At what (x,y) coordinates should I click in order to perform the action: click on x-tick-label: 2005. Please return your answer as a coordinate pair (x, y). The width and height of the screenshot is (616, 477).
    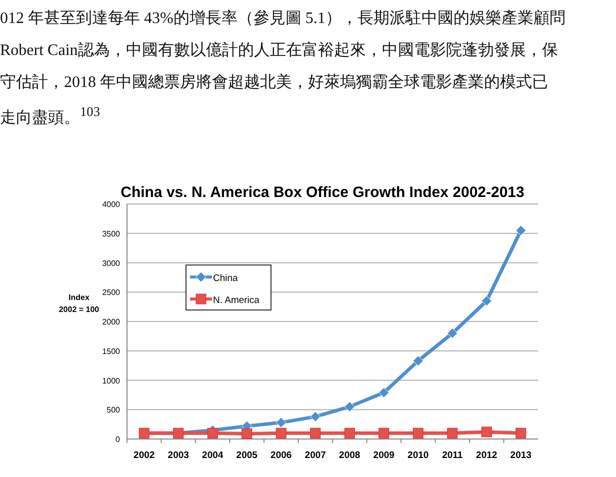
    Looking at the image, I should click on (247, 455).